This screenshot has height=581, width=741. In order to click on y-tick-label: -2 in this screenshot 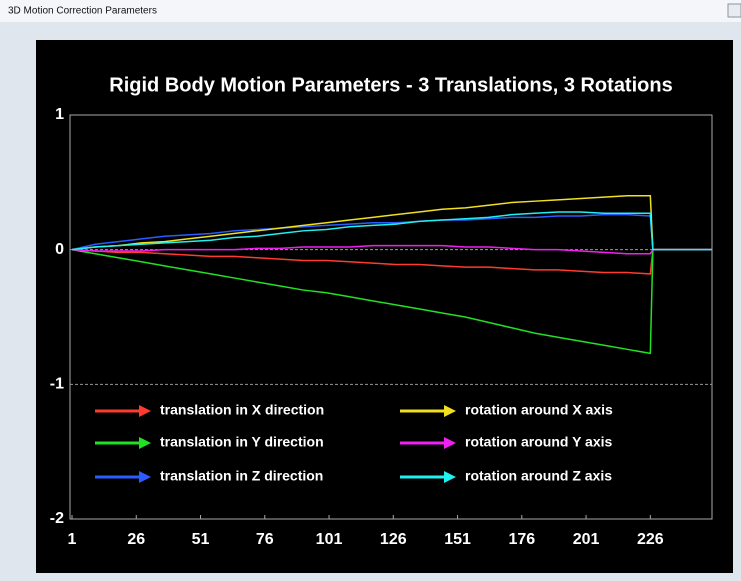, I will do `click(57, 518)`.